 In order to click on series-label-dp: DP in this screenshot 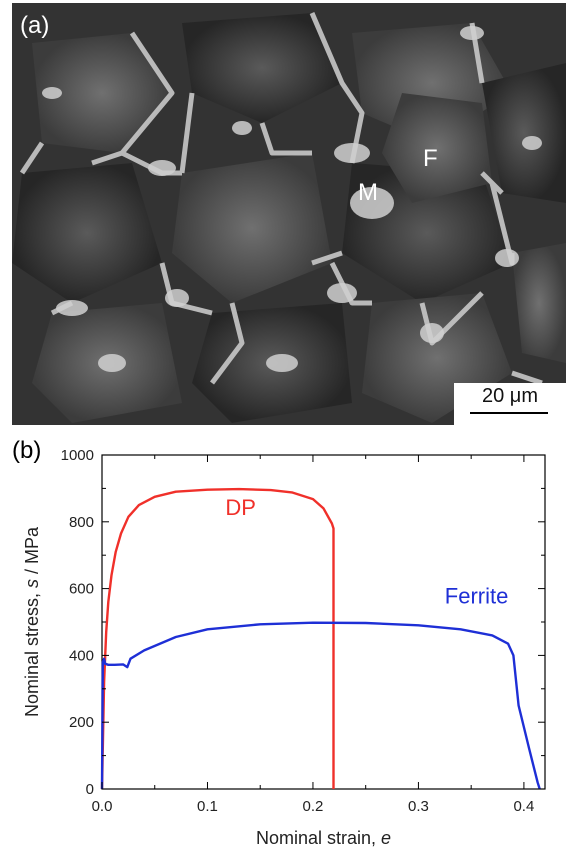, I will do `click(240, 507)`.